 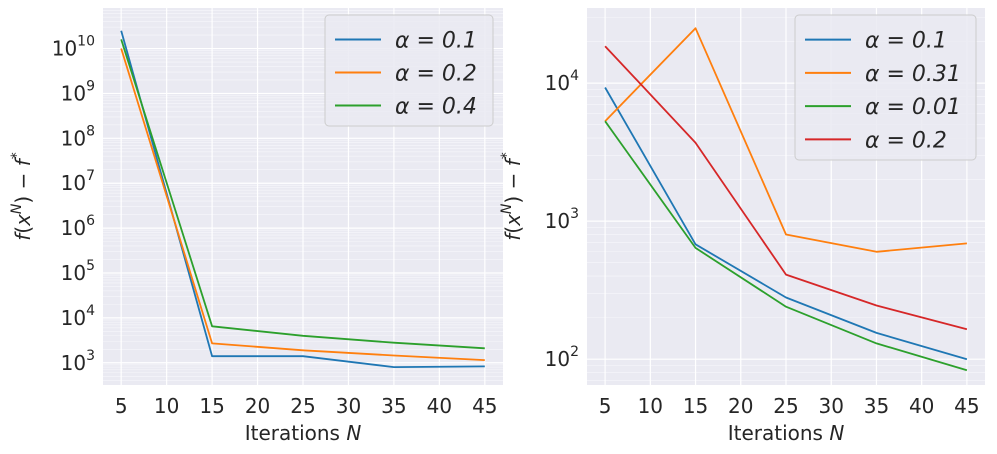 I want to click on y-tick-label: 10⁵, so click(x=78, y=271).